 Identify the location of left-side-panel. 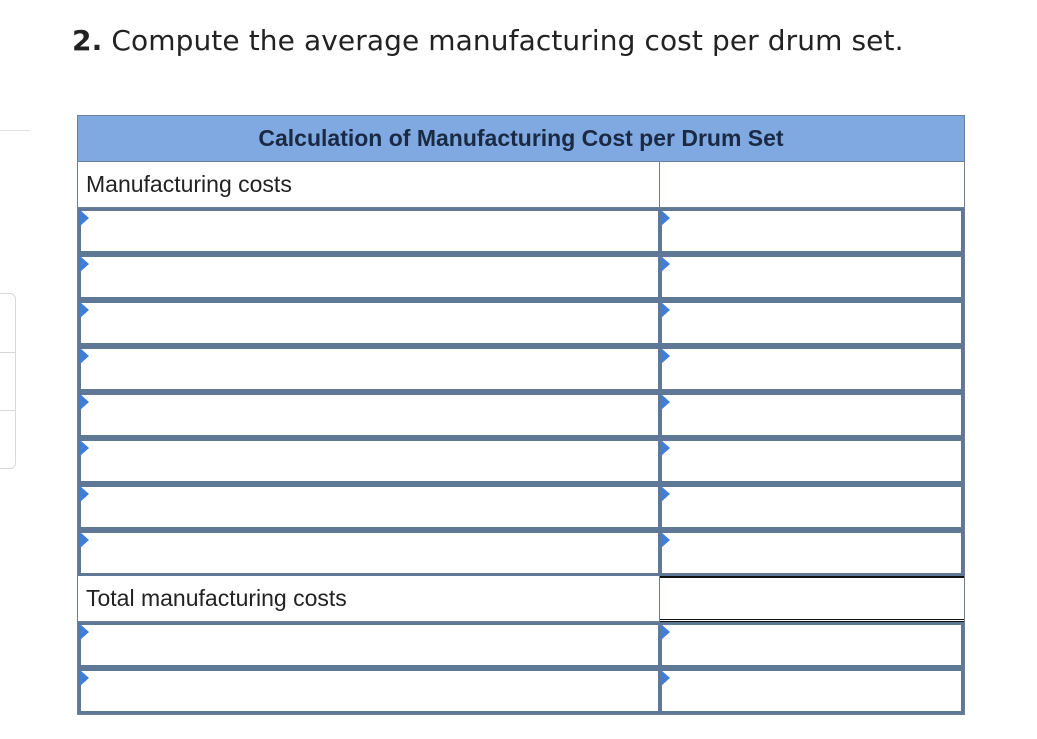
(8, 381).